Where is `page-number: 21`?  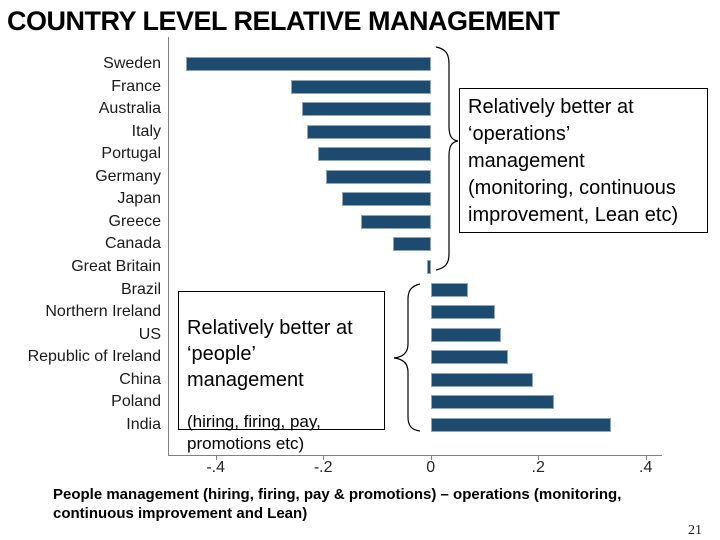
page-number: 21 is located at coordinates (695, 530).